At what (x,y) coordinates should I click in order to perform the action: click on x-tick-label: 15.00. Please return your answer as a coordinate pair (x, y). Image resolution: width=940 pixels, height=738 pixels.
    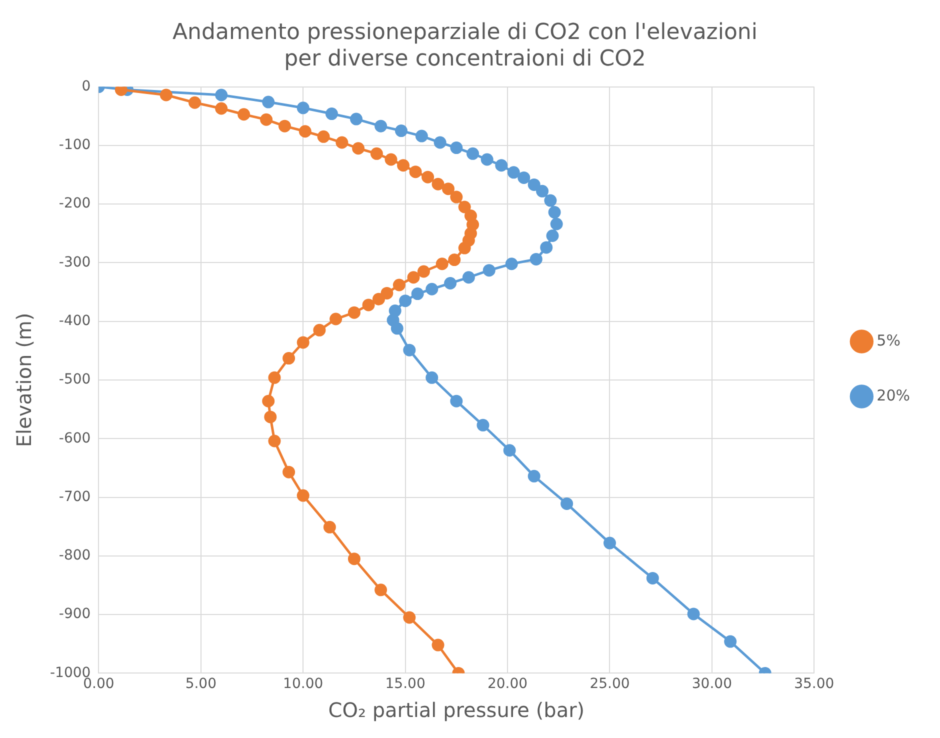
    Looking at the image, I should click on (405, 684).